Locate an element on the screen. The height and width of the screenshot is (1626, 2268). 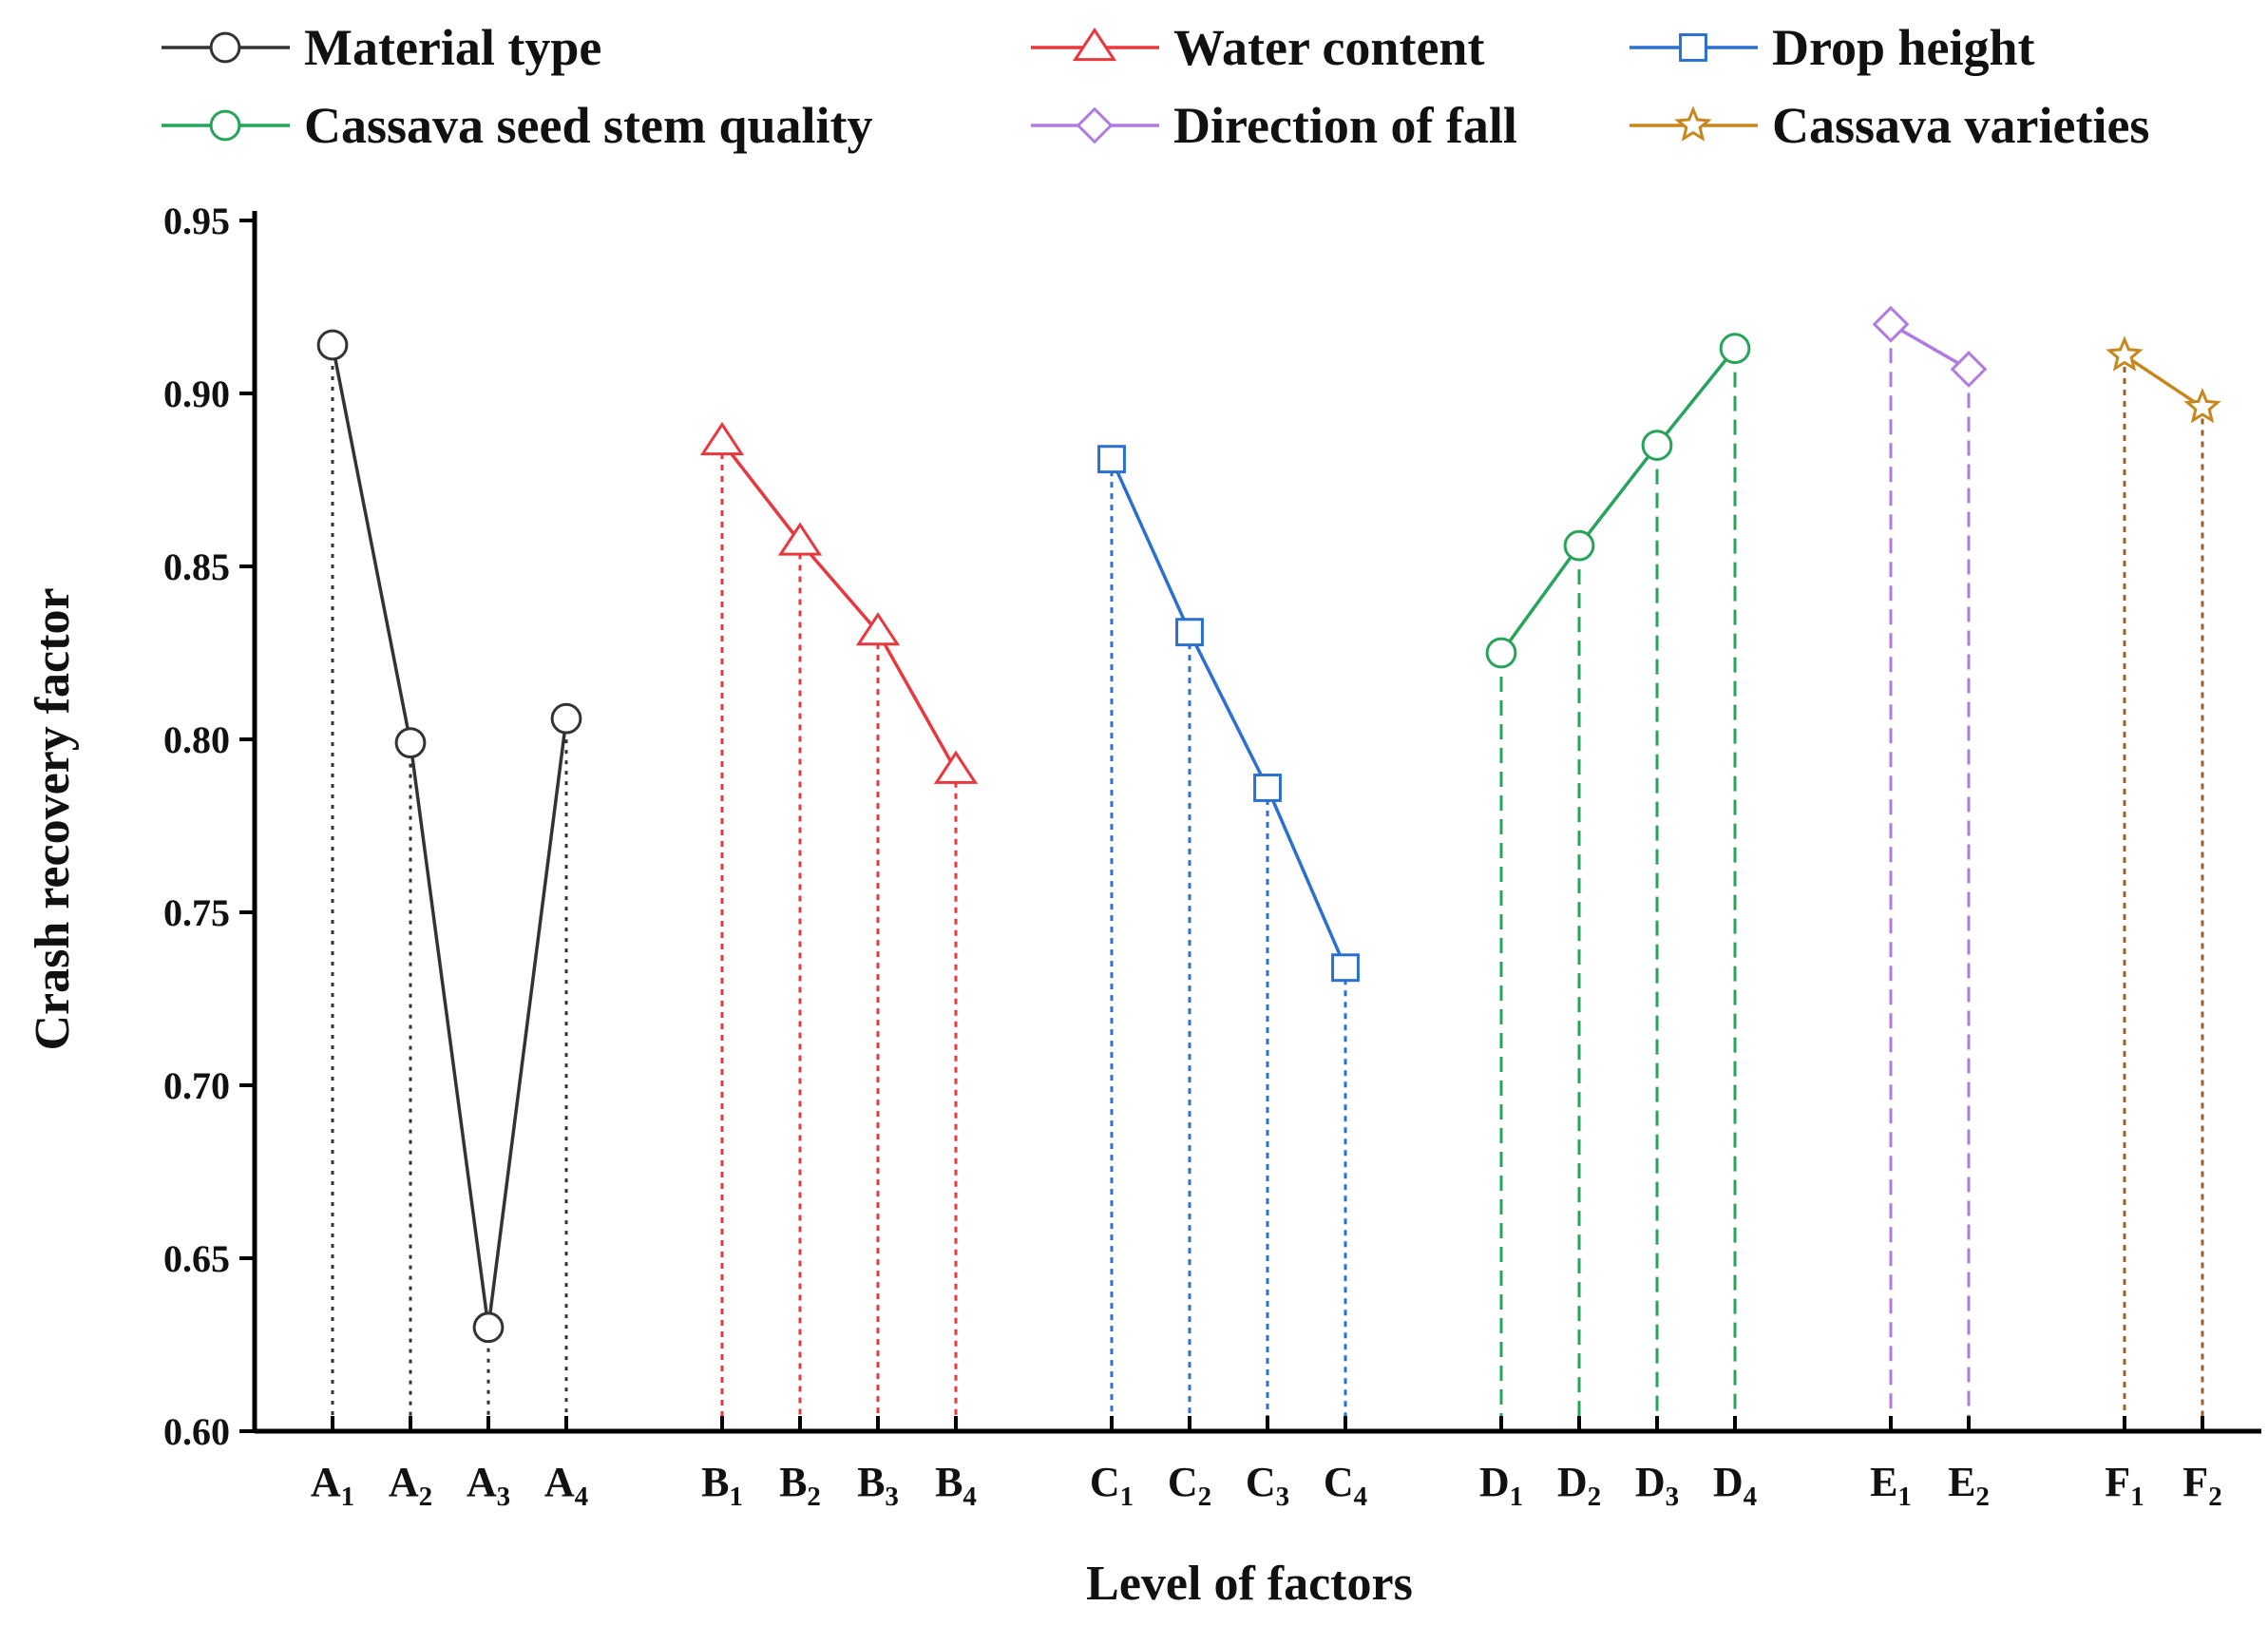
legend-item-drop-height: Drop height is located at coordinates (1832, 47).